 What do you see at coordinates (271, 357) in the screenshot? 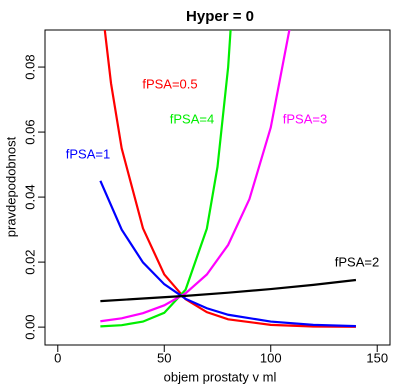
I see `x-tick-label: 100` at bounding box center [271, 357].